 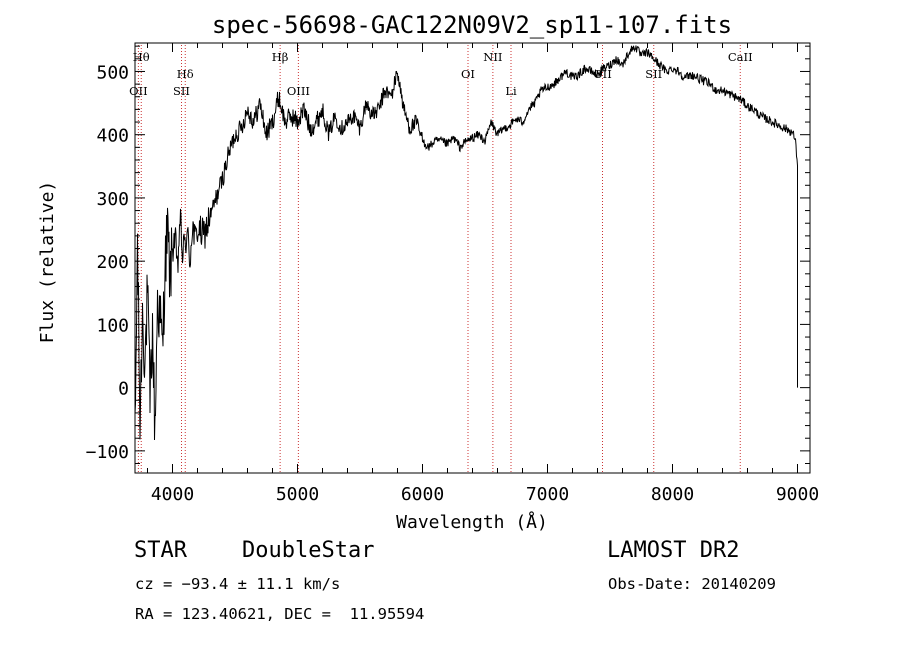 I want to click on x-tick-label: 5000, so click(x=297, y=494).